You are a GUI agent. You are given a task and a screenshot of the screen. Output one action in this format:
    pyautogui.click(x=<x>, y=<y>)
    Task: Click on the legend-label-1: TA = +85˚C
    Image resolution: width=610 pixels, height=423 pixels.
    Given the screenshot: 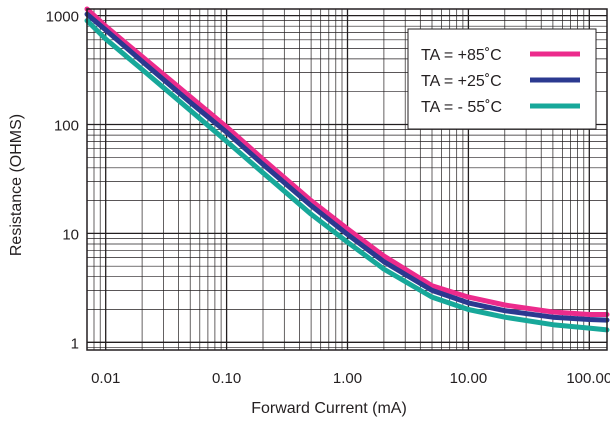 What is the action you would take?
    pyautogui.click(x=461, y=55)
    